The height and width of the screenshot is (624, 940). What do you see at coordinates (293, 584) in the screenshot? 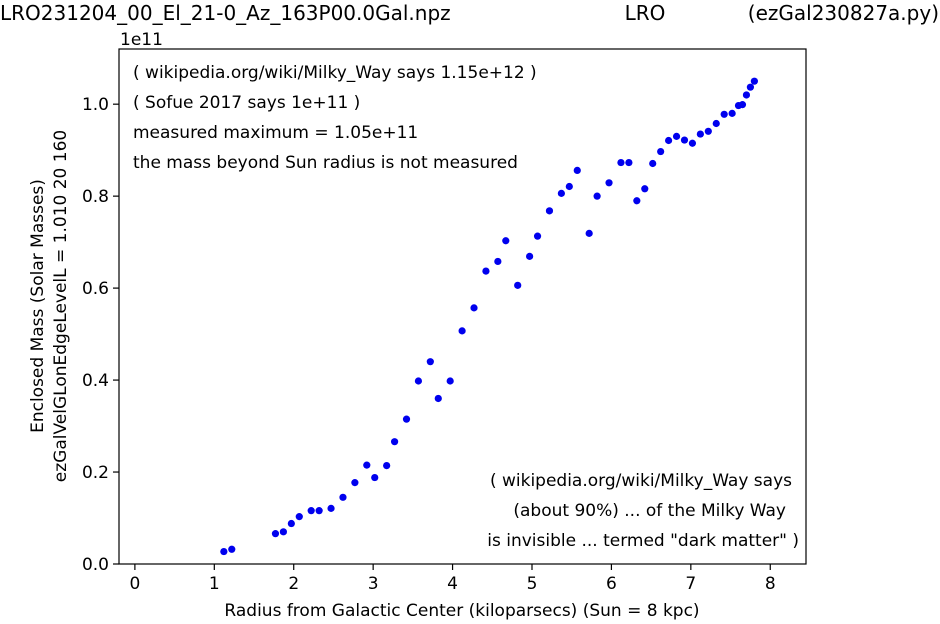
I see `x-tick-label: 2` at bounding box center [293, 584].